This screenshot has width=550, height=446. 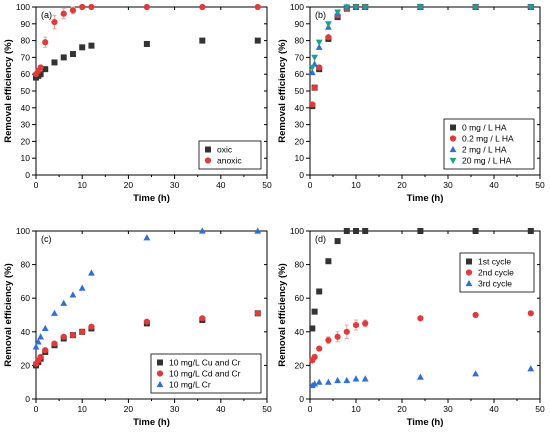 I want to click on legend-label: 1st cycle, so click(x=494, y=262).